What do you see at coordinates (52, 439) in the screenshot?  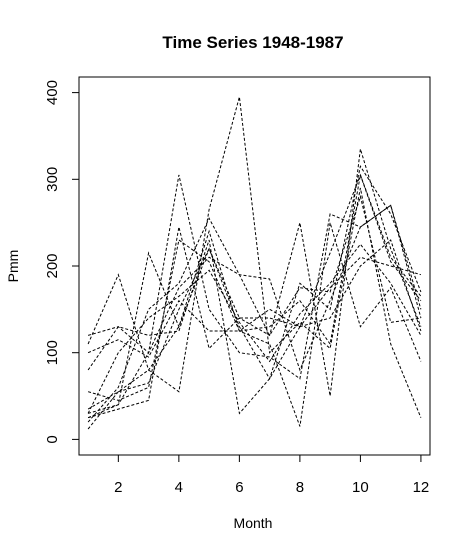 I see `y-tick-label: 0` at bounding box center [52, 439].